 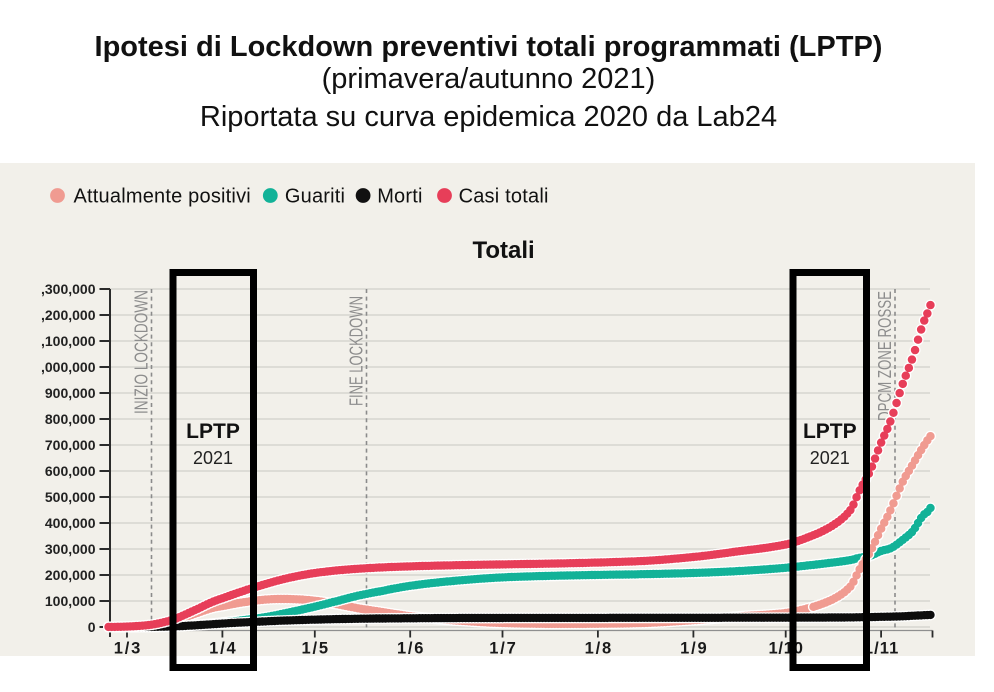 I want to click on svg-text: 0, so click(x=92, y=627).